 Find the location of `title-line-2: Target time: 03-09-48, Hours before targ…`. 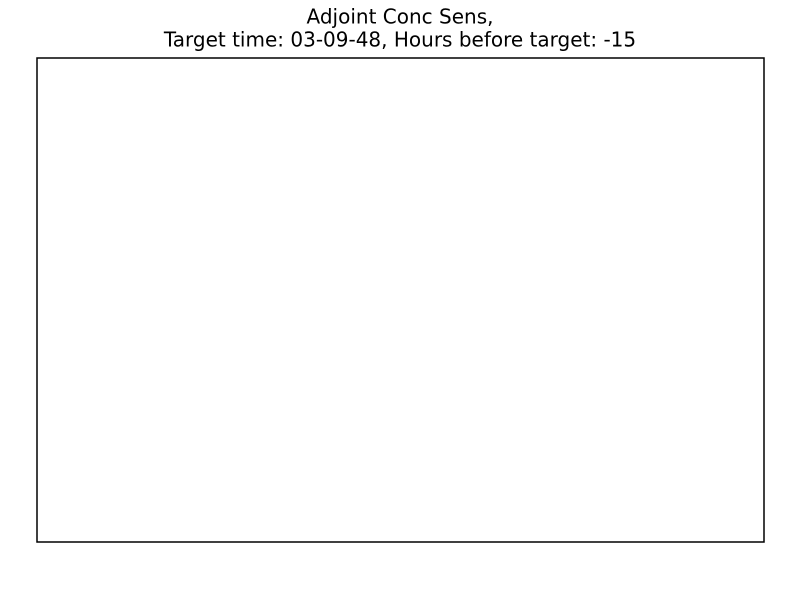

title-line-2: Target time: 03-09-48, Hours before targ… is located at coordinates (399, 40).